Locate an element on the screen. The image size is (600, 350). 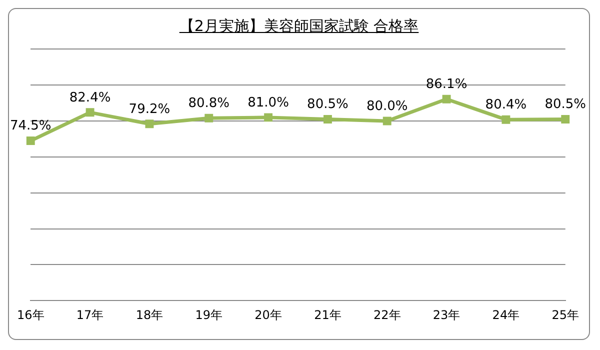
data-label: 81.0% is located at coordinates (268, 102).